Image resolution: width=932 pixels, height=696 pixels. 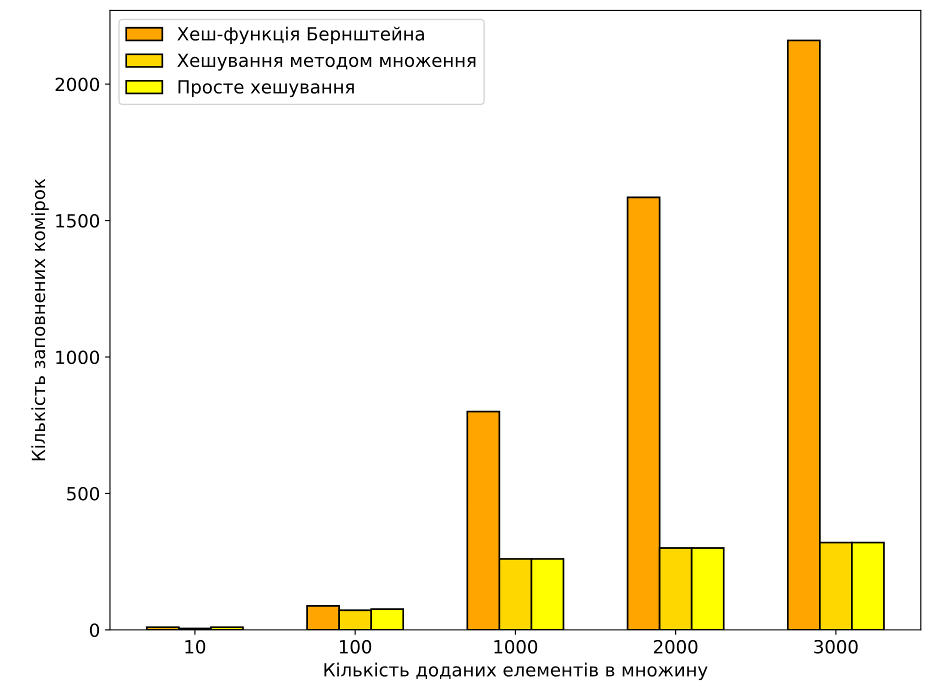 What do you see at coordinates (356, 647) in the screenshot?
I see `x-tick-label: 100` at bounding box center [356, 647].